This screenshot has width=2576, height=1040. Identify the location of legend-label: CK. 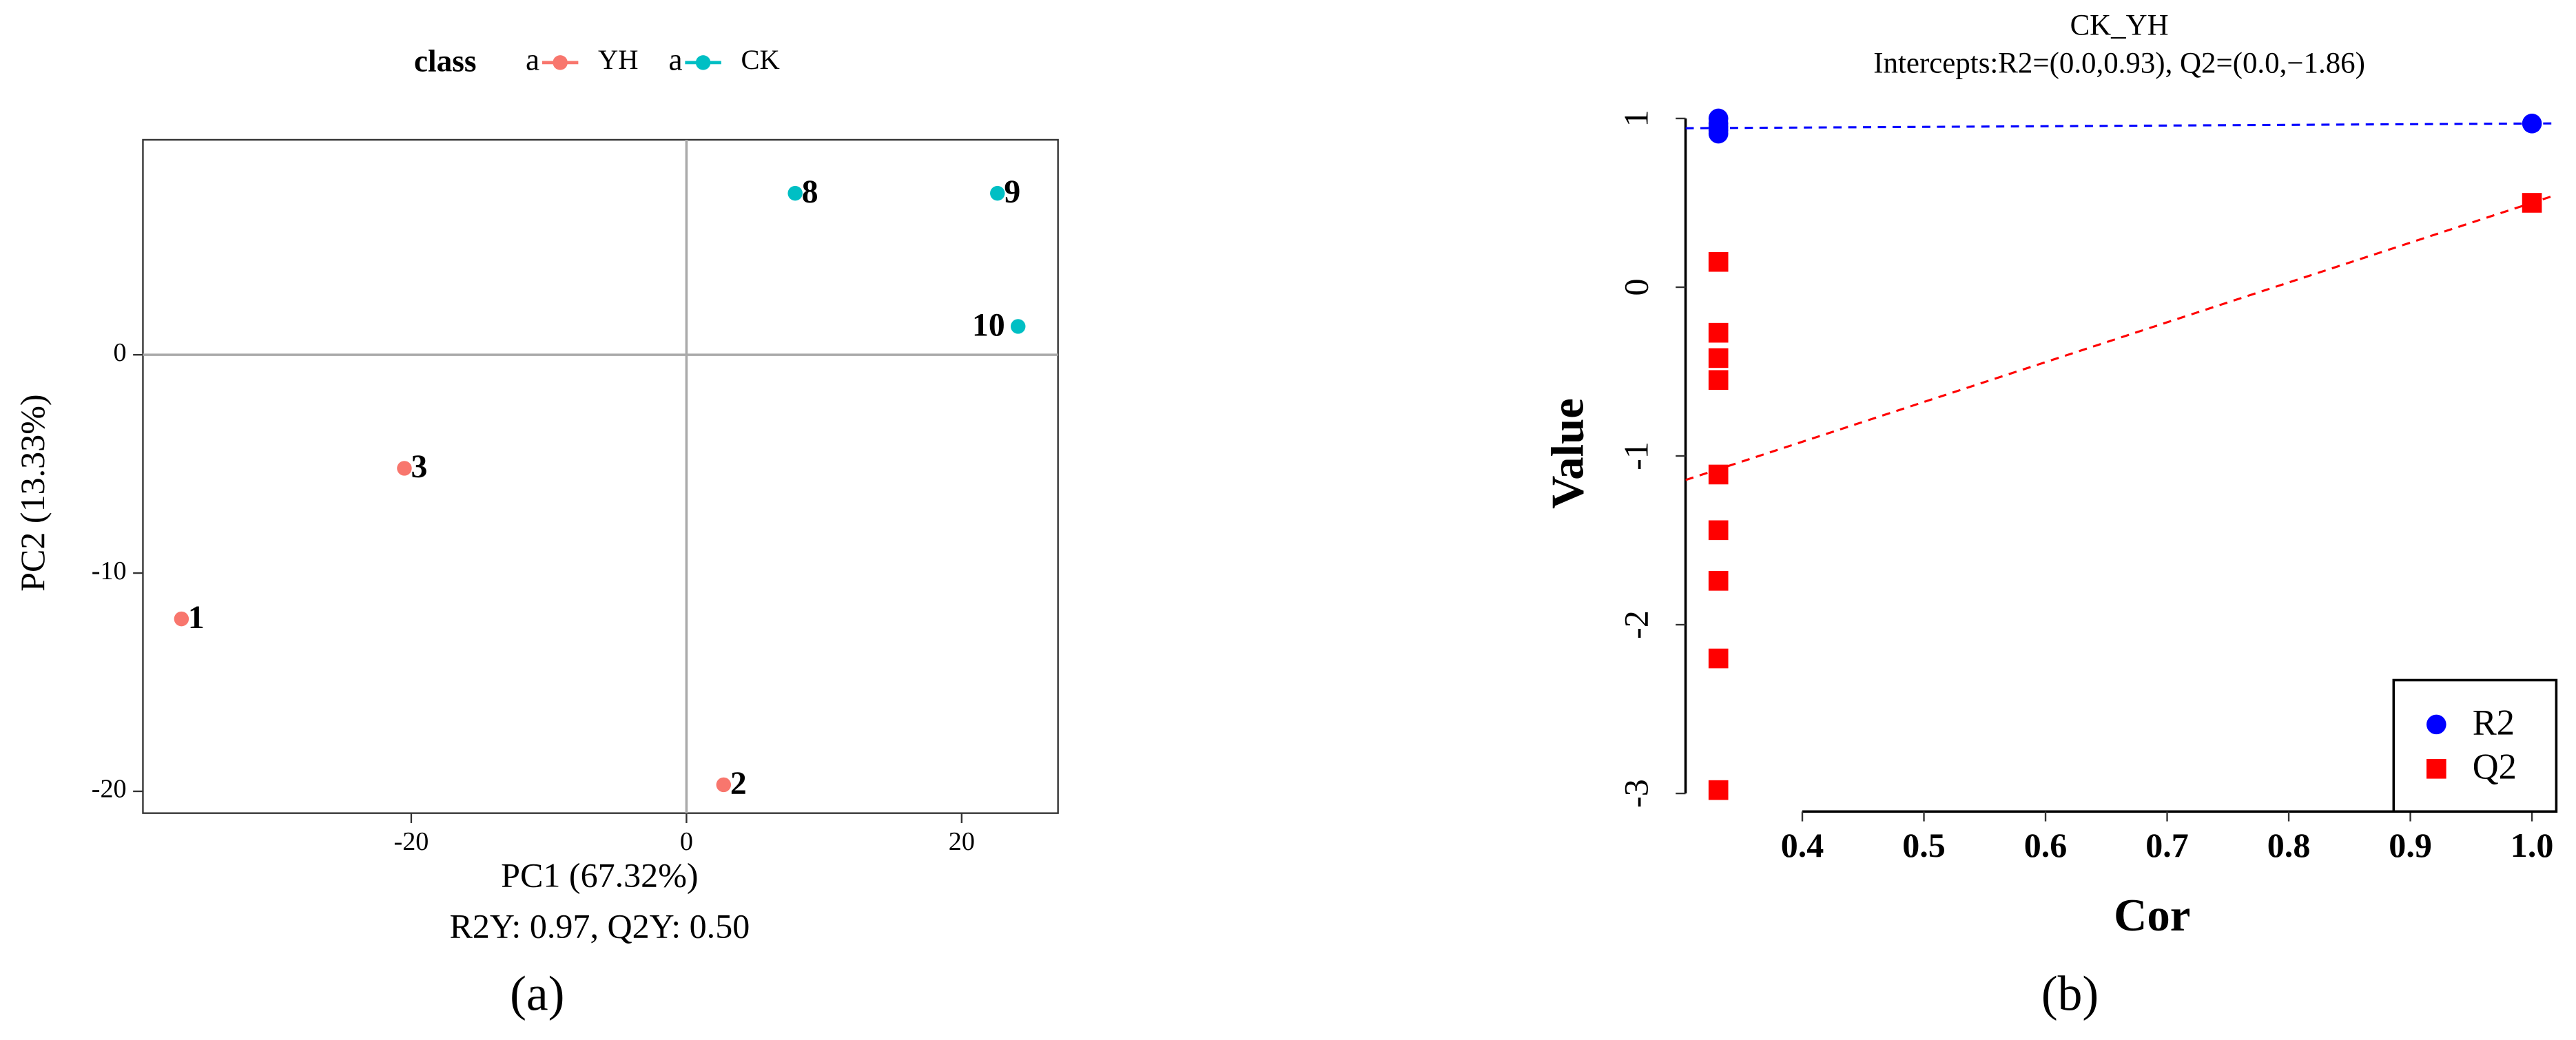
(760, 59).